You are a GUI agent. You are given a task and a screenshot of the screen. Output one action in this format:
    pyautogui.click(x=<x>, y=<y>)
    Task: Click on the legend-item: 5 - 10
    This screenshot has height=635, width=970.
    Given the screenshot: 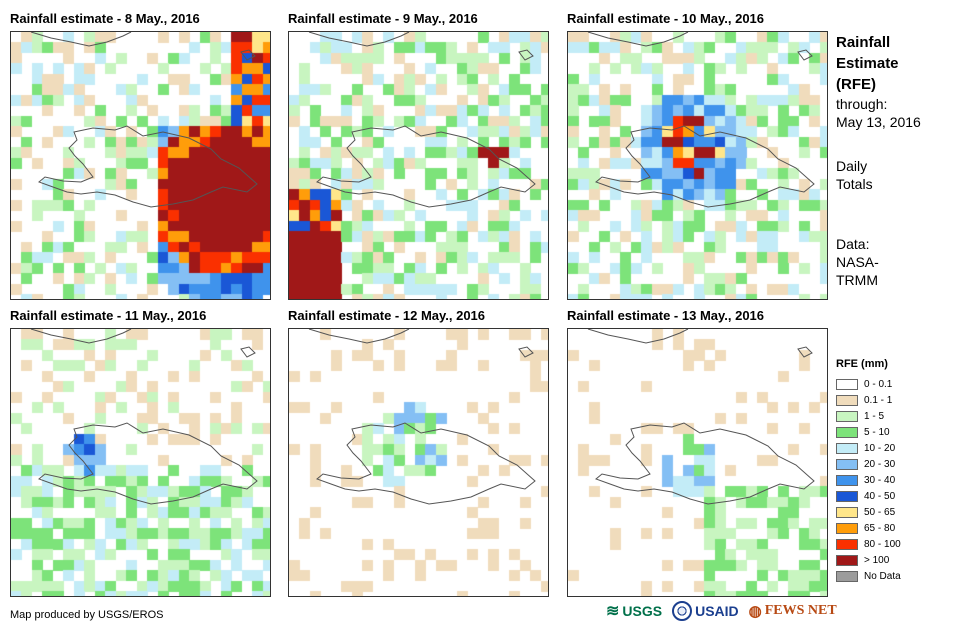 What is the action you would take?
    pyautogui.click(x=868, y=432)
    